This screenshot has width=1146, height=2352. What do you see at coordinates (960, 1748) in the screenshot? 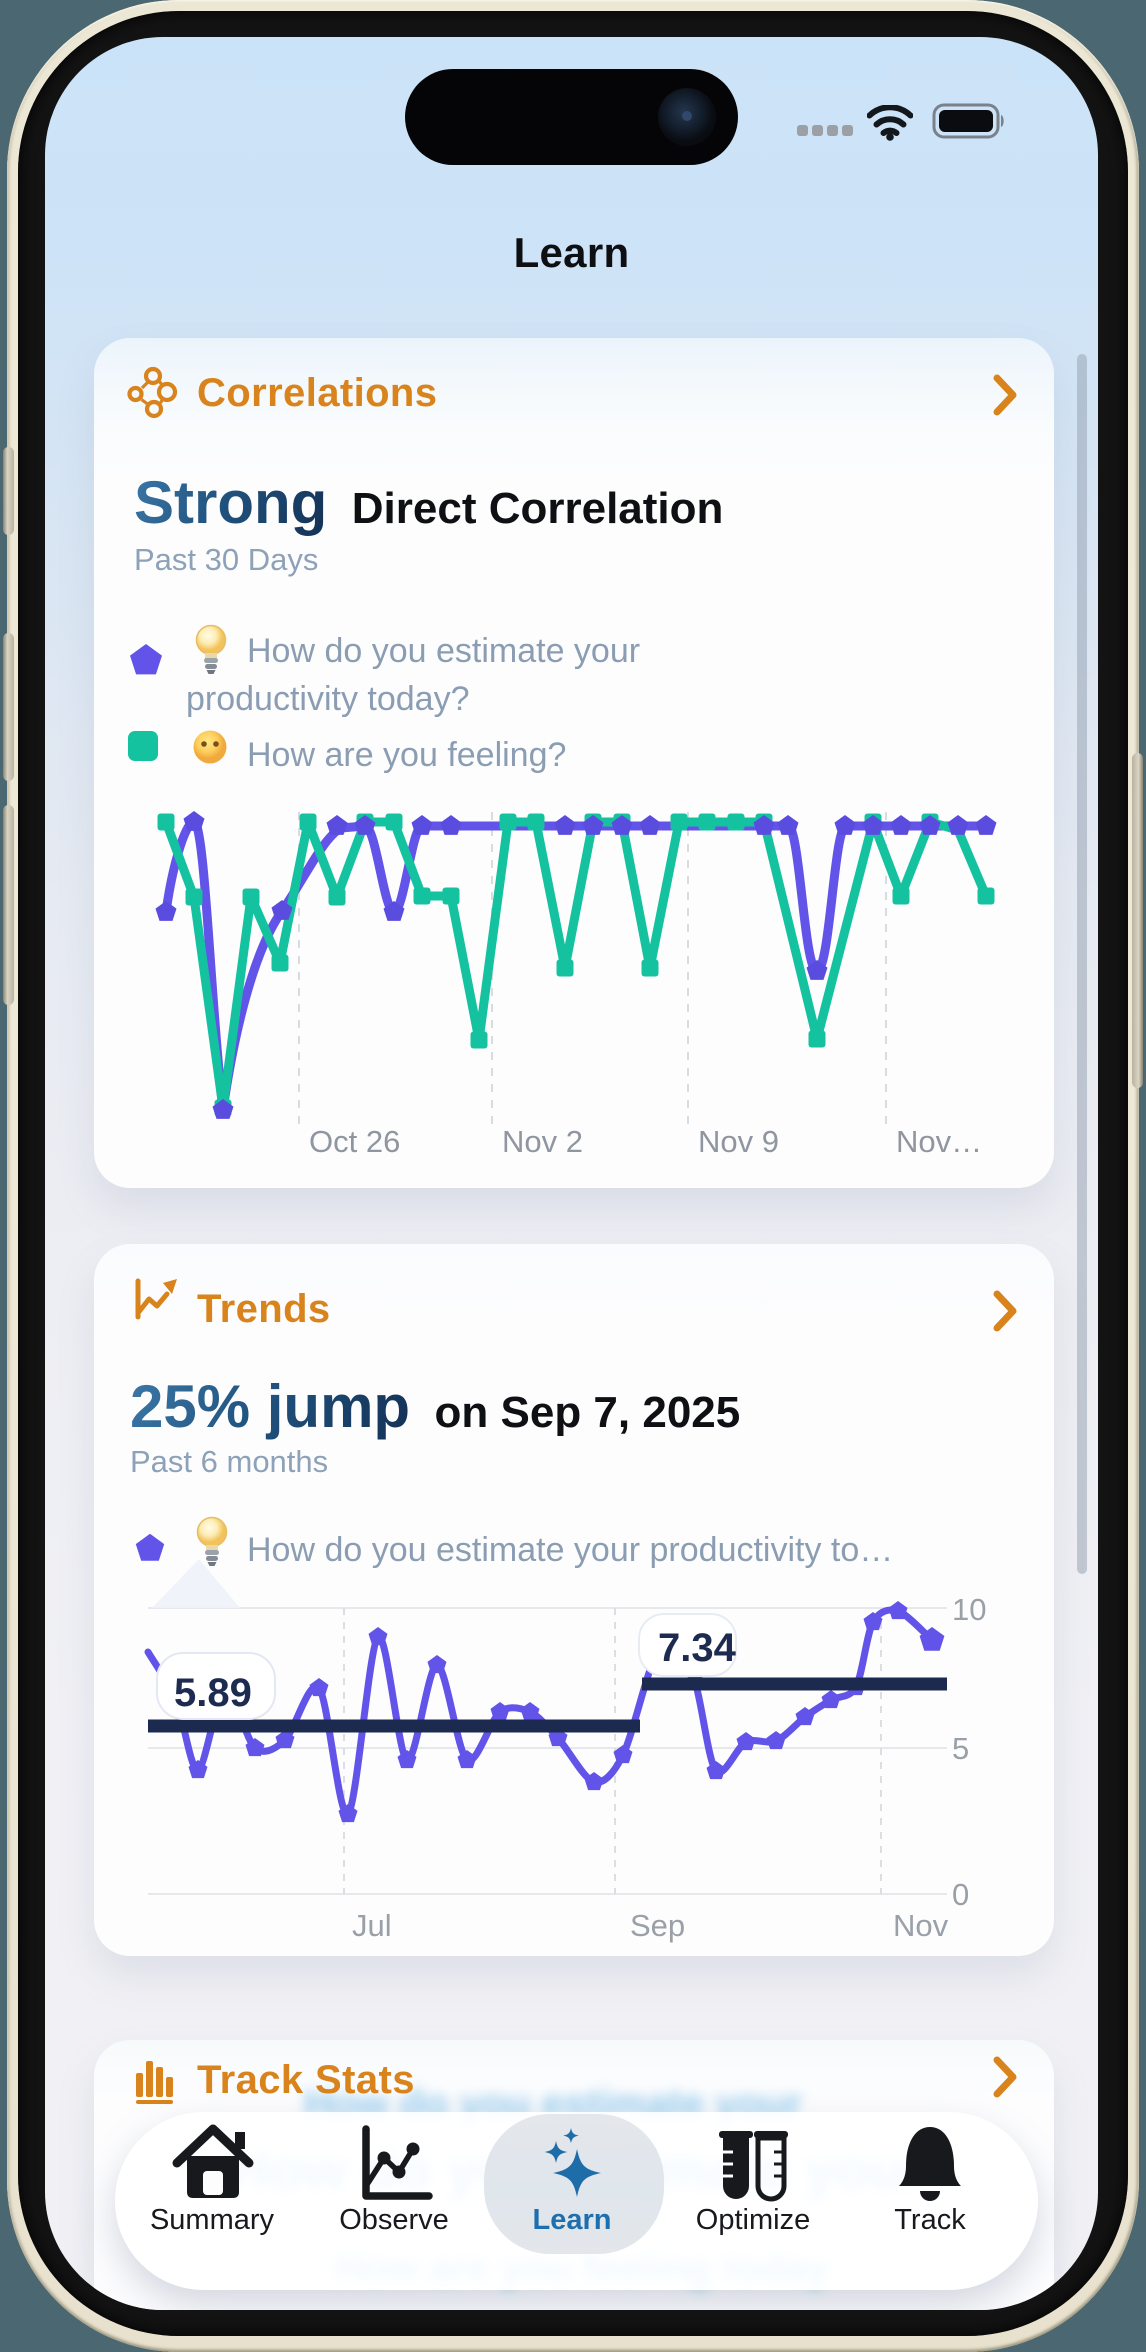
I see `svg-text: 5` at bounding box center [960, 1748].